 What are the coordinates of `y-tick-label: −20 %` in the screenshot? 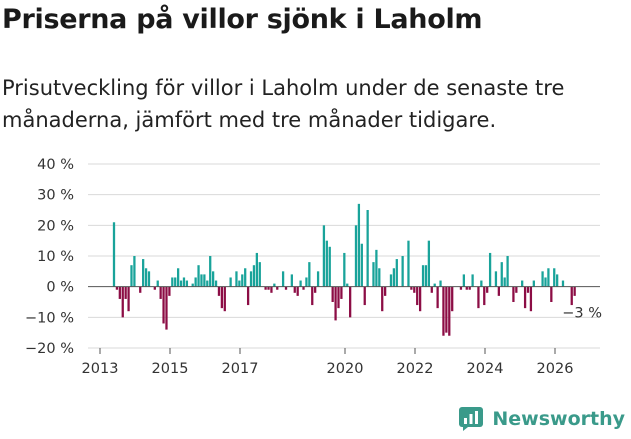 It's located at (49, 349).